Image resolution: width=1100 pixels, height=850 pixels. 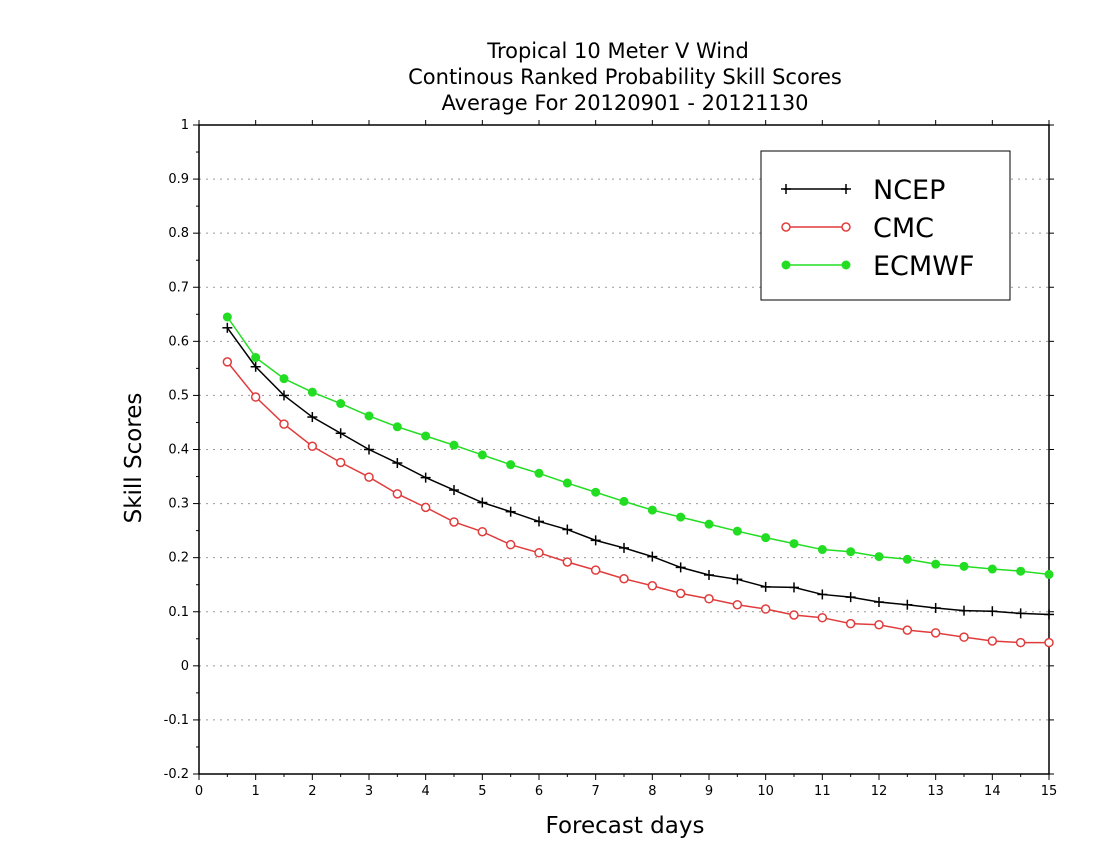 What do you see at coordinates (178, 558) in the screenshot?
I see `y-tick-label: 0.2` at bounding box center [178, 558].